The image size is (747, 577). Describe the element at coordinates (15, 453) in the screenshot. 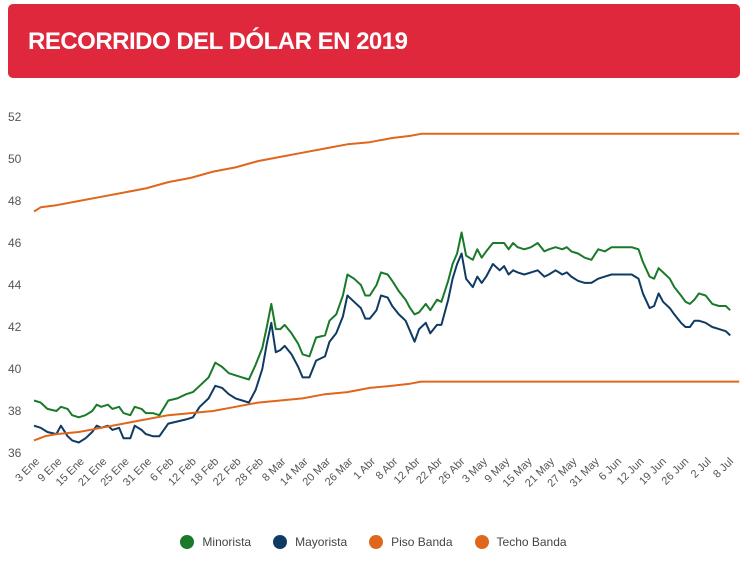

I see `y-tick-label: 36` at that location.